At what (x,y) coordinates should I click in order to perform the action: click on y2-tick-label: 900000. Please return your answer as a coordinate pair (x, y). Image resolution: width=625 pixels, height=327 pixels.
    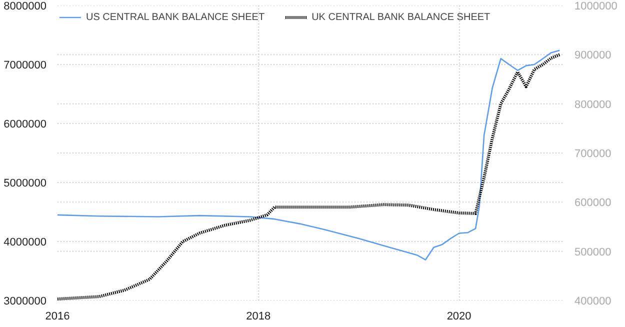
    Looking at the image, I should click on (593, 56).